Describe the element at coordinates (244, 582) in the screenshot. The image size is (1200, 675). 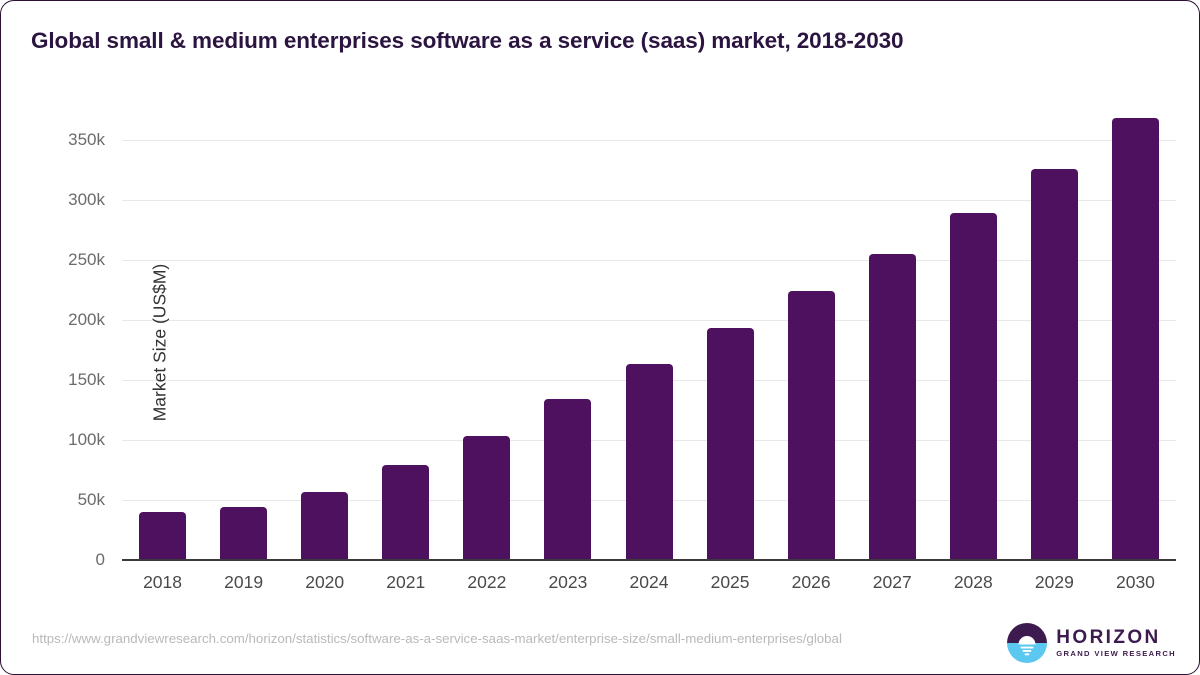
I see `x-tick-label: 2019` at that location.